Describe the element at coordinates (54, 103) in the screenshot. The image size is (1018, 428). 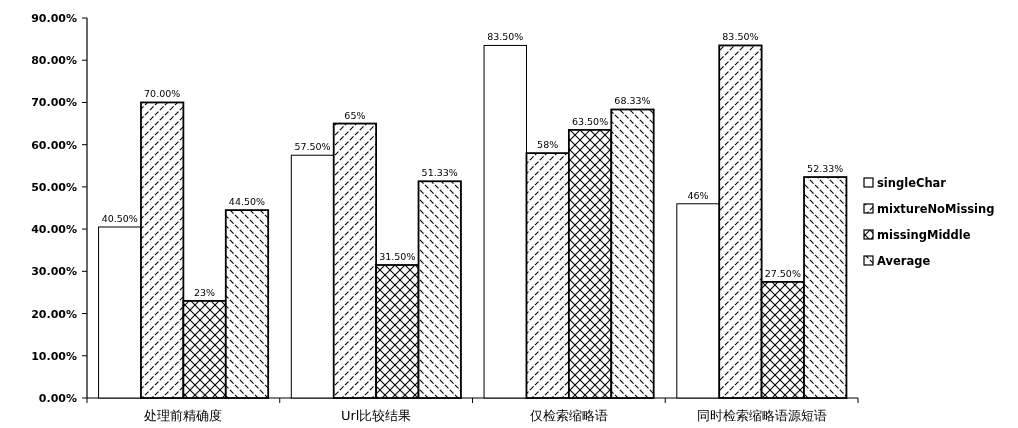
I see `y-tick-label: 70.00%` at that location.